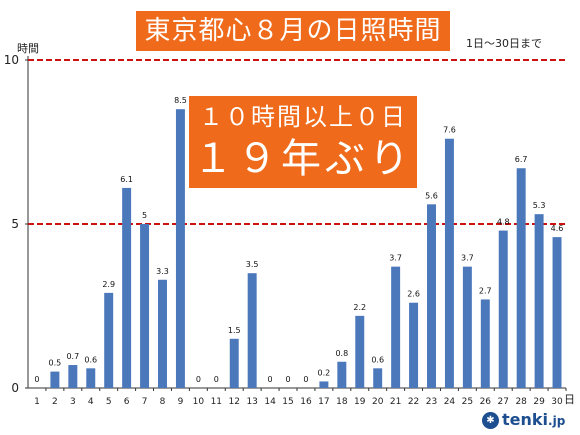  Describe the element at coordinates (503, 222) in the screenshot. I see `data-label: 4.8` at that location.